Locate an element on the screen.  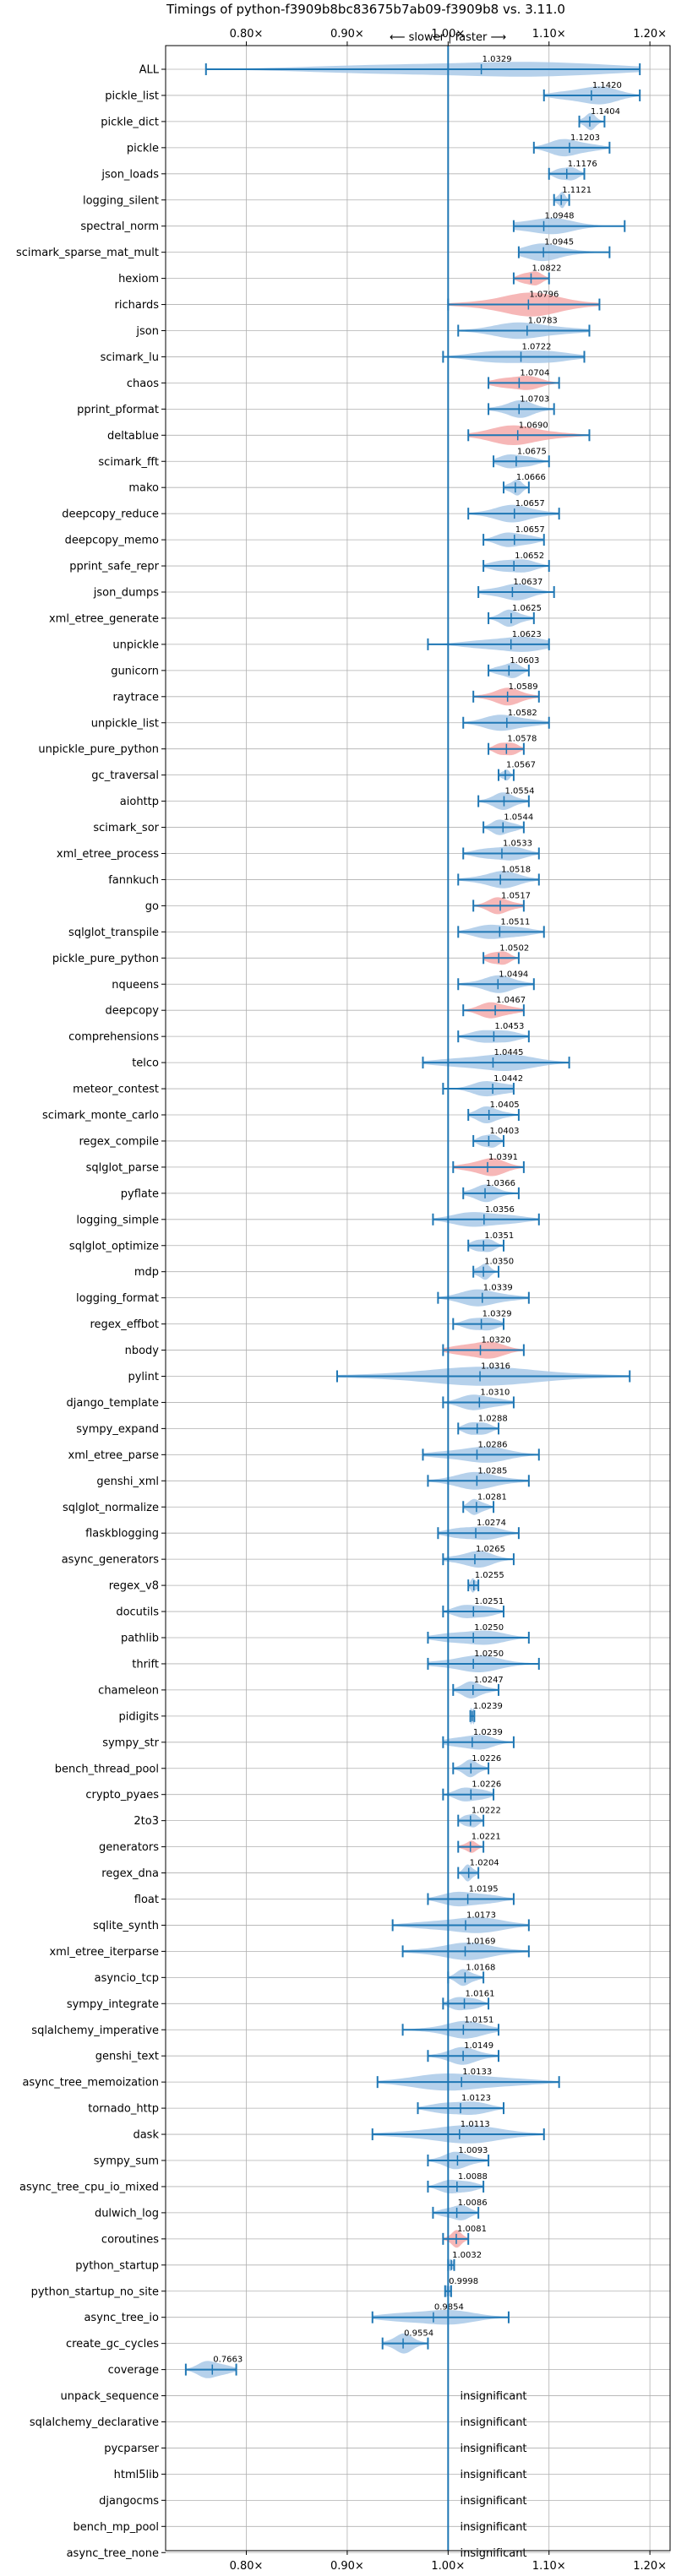
value-label: 1.0822 is located at coordinates (546, 269).